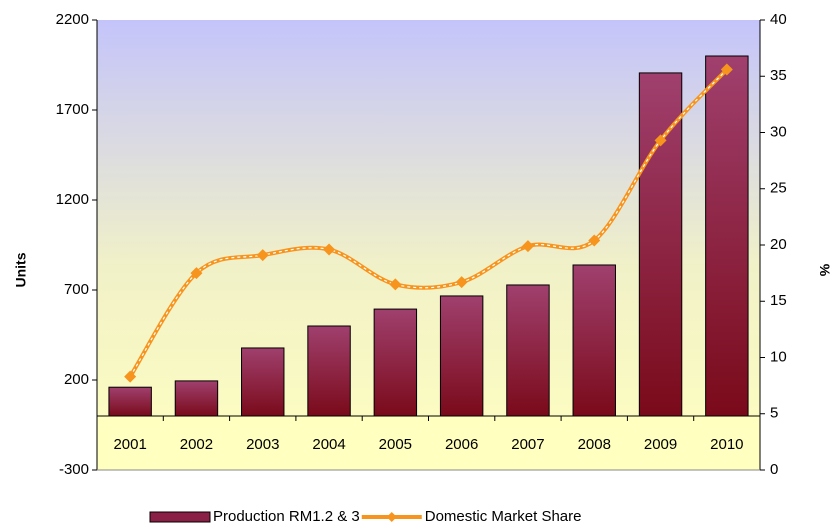 The image size is (836, 523). What do you see at coordinates (395, 444) in the screenshot?
I see `x-tick-label: 2005` at bounding box center [395, 444].